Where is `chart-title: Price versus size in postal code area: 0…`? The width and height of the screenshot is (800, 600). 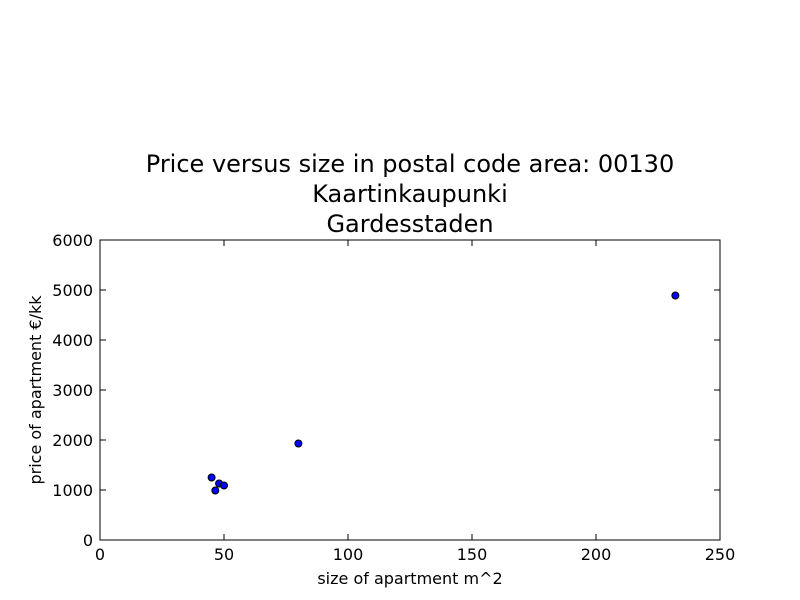 chart-title: Price versus size in postal code area: 0… is located at coordinates (410, 194).